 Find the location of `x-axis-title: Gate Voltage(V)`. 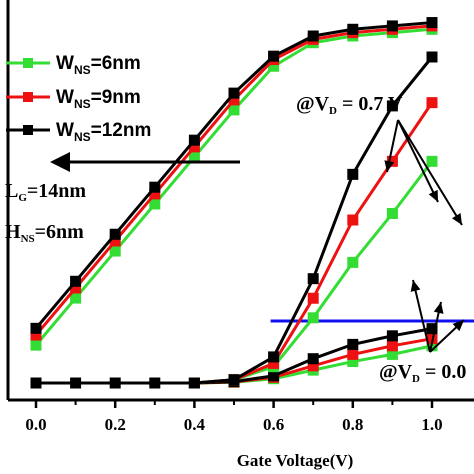

x-axis-title: Gate Voltage(V) is located at coordinates (295, 460).